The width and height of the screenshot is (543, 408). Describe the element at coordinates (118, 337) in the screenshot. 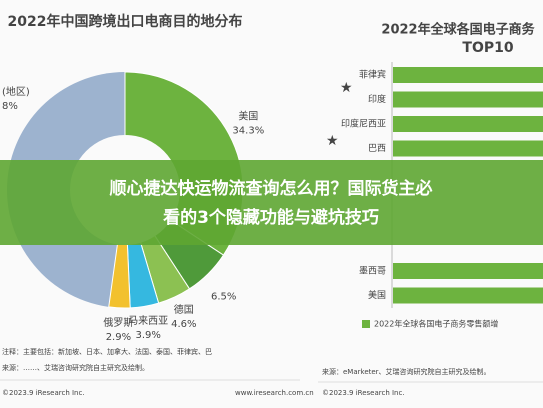

I see `slice-value: 2.9%` at that location.